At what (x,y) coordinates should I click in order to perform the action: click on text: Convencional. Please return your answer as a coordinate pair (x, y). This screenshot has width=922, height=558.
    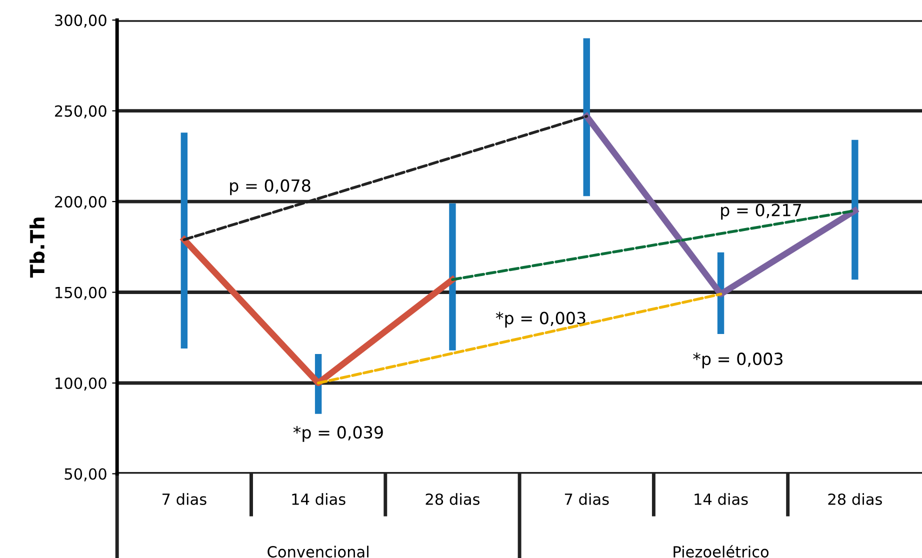
    Looking at the image, I should click on (318, 552).